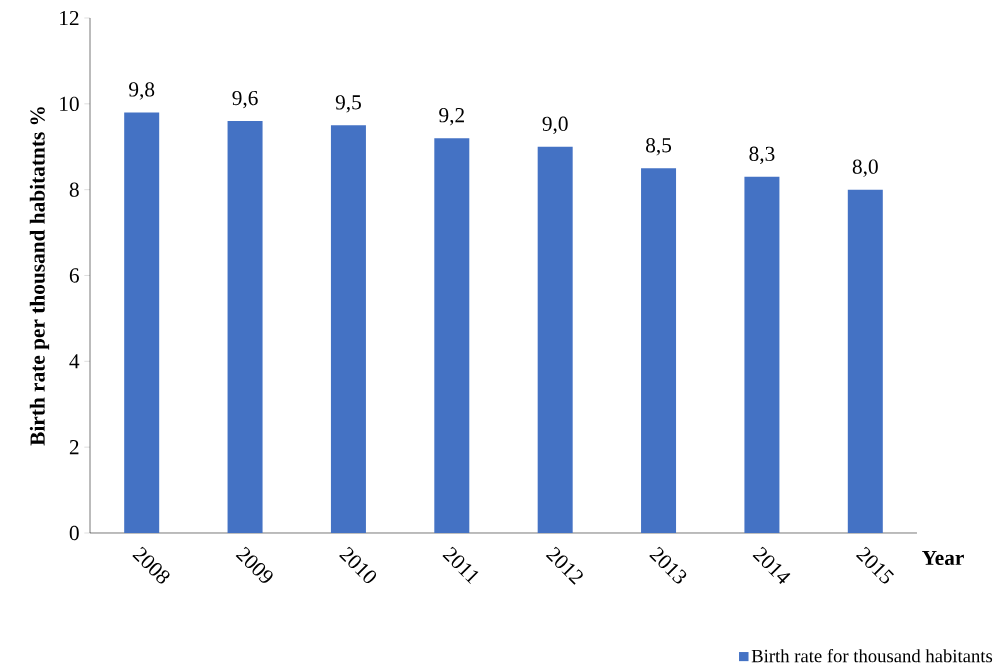 This screenshot has width=1001, height=670. Describe the element at coordinates (69, 18) in the screenshot. I see `y-tick-label: 12` at that location.